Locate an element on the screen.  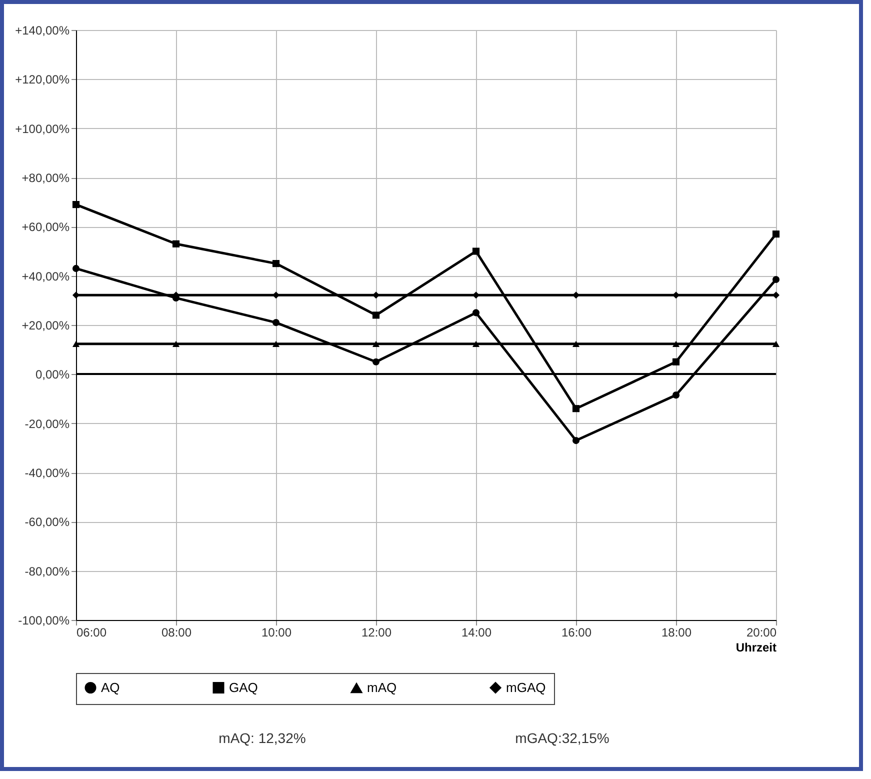
y-tick-label: +20,00% is located at coordinates (46, 325).